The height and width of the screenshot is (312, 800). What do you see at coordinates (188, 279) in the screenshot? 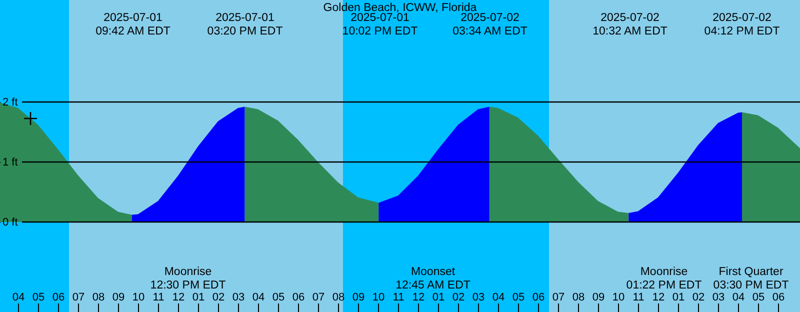
I see `annotation: Moonrise 12:30 PM EDT` at bounding box center [188, 279].